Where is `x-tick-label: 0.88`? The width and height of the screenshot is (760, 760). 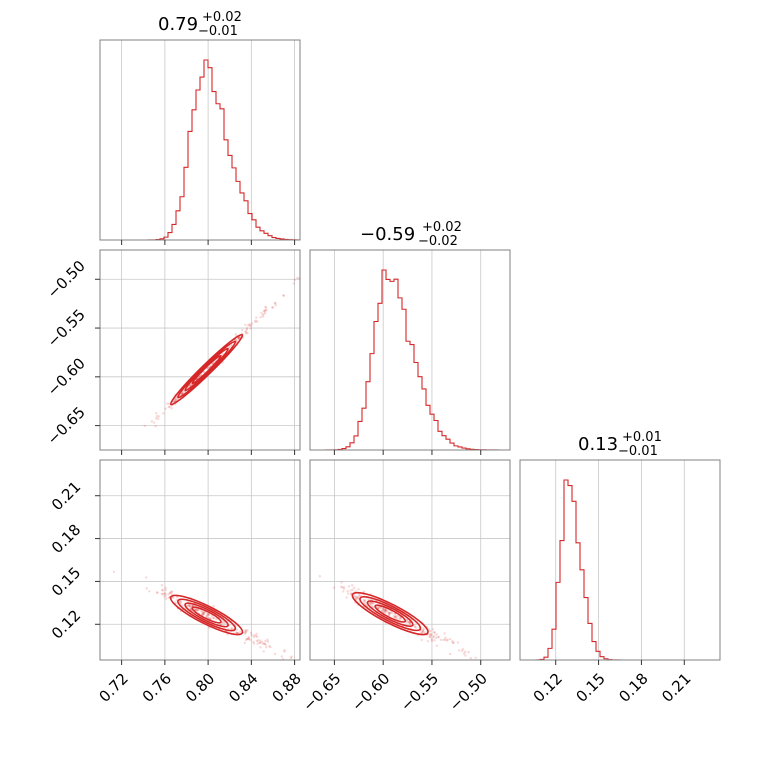
x-tick-label: 0.88 is located at coordinates (286, 688).